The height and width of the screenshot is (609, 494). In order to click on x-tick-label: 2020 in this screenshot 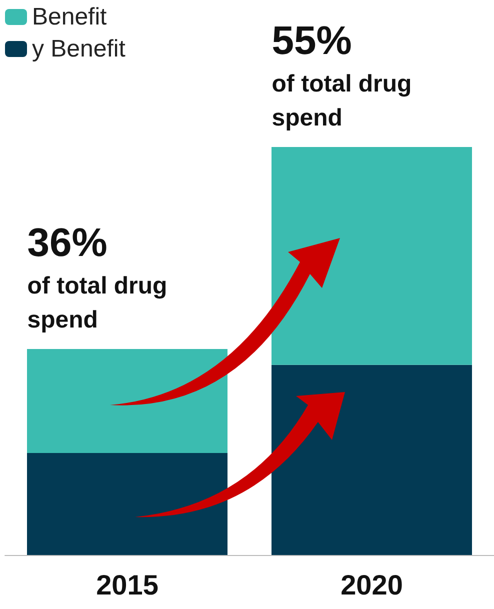, I will do `click(371, 585)`.